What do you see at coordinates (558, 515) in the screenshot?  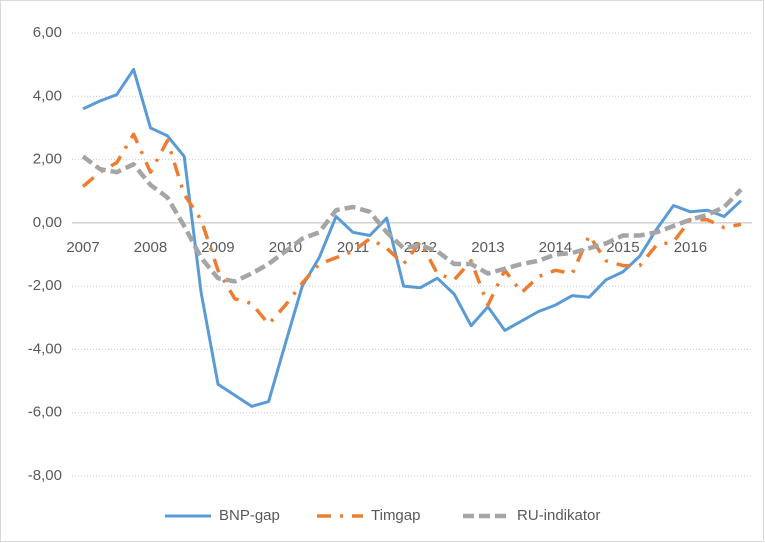 I see `legend-label: RU-indikator` at bounding box center [558, 515].